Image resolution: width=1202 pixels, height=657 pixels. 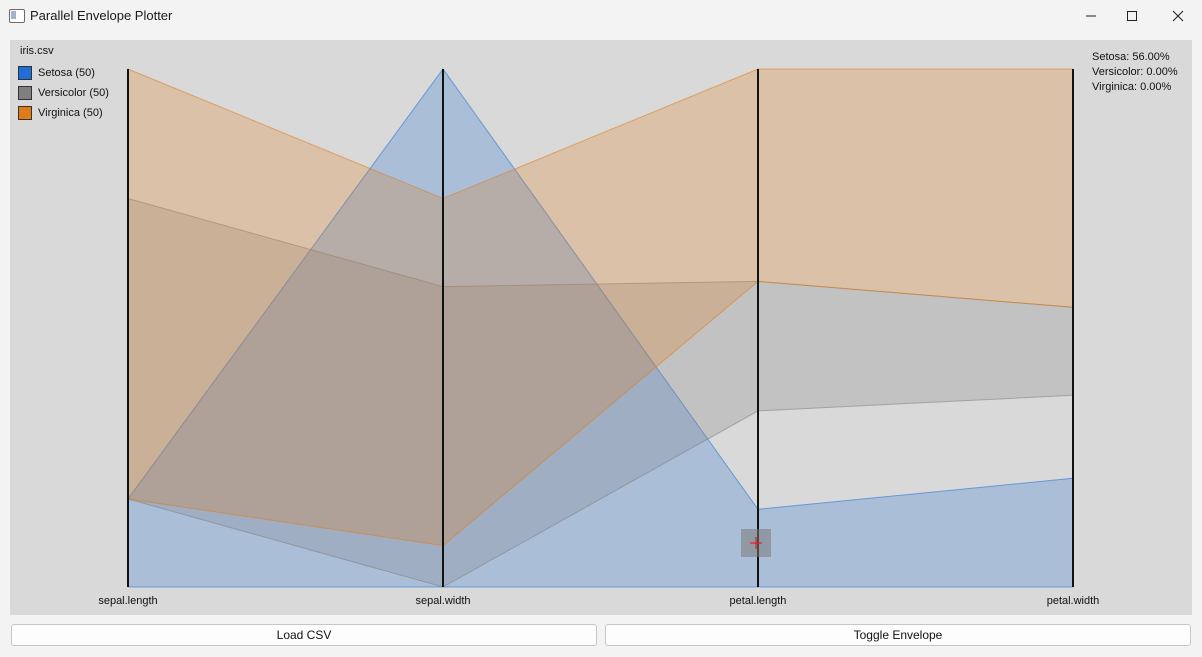 I want to click on stat-setosa: Setosa: 56.00%, so click(x=1131, y=57).